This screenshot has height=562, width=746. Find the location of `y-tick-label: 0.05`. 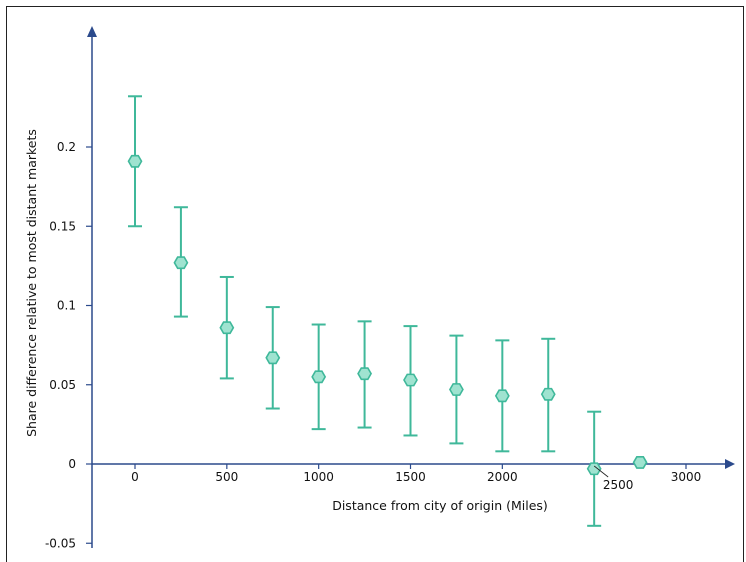

y-tick-label: 0.05 is located at coordinates (62, 385).